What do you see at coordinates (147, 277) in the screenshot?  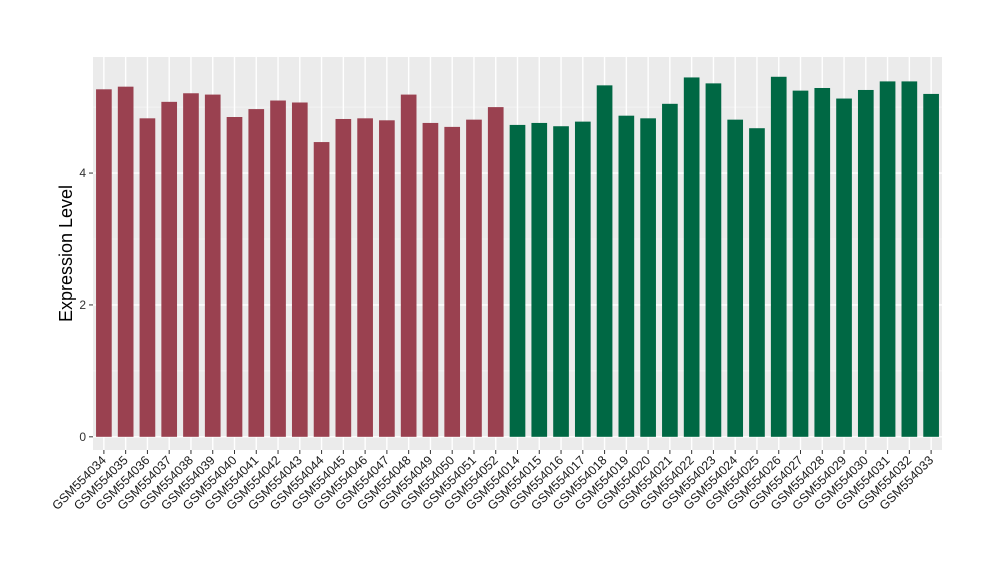 I see `bar-GSM554036` at bounding box center [147, 277].